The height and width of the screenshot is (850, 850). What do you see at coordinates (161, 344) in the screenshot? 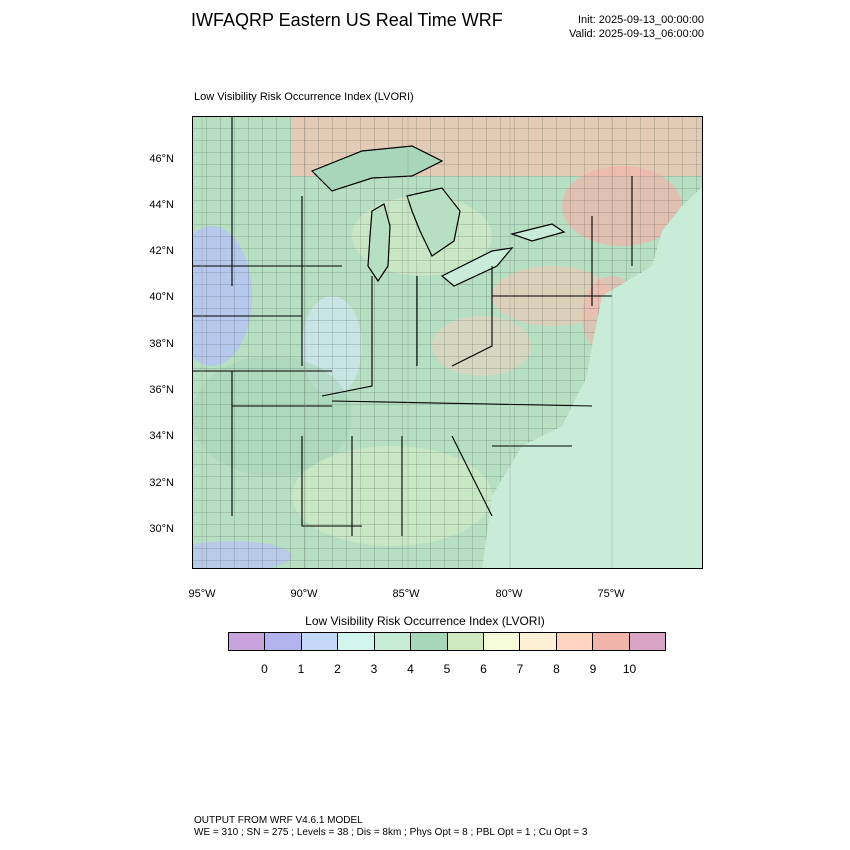
I see `lat-label-38: 38°N` at bounding box center [161, 344].